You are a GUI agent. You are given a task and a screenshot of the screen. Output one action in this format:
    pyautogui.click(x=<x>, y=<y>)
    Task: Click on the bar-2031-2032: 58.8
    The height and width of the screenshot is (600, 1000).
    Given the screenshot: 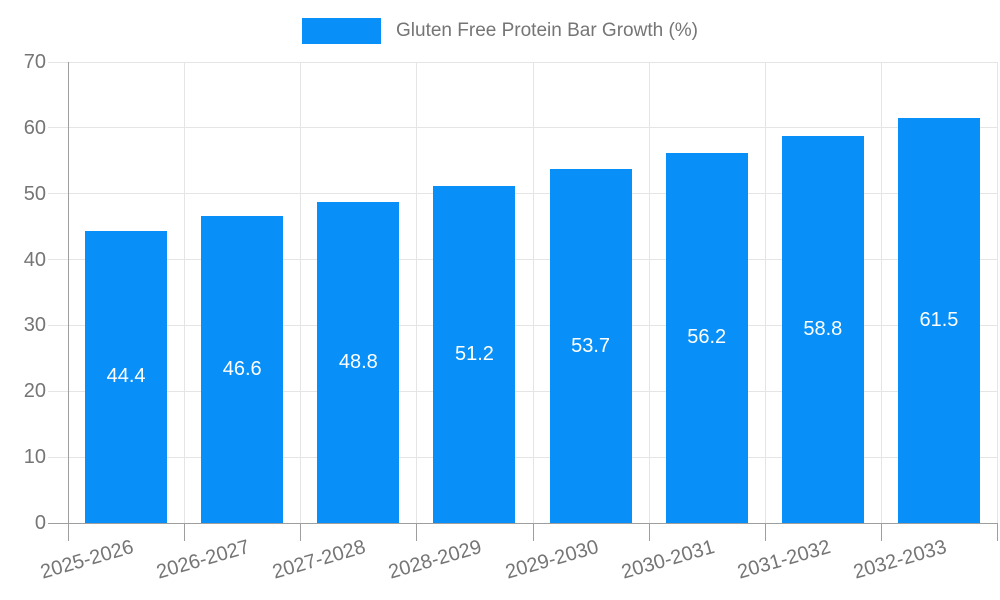 What is the action you would take?
    pyautogui.click(x=822, y=329)
    